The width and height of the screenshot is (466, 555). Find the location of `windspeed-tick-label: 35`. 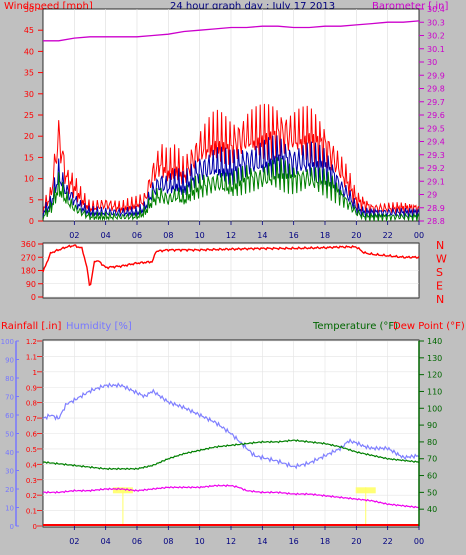

windspeed-tick-label: 35 is located at coordinates (29, 73).